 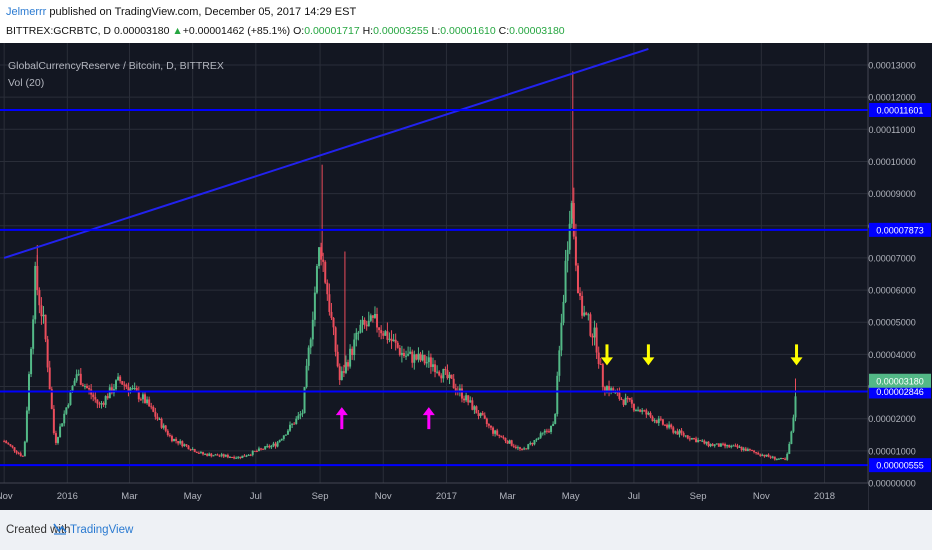 I want to click on arrow-head, so click(x=428, y=411).